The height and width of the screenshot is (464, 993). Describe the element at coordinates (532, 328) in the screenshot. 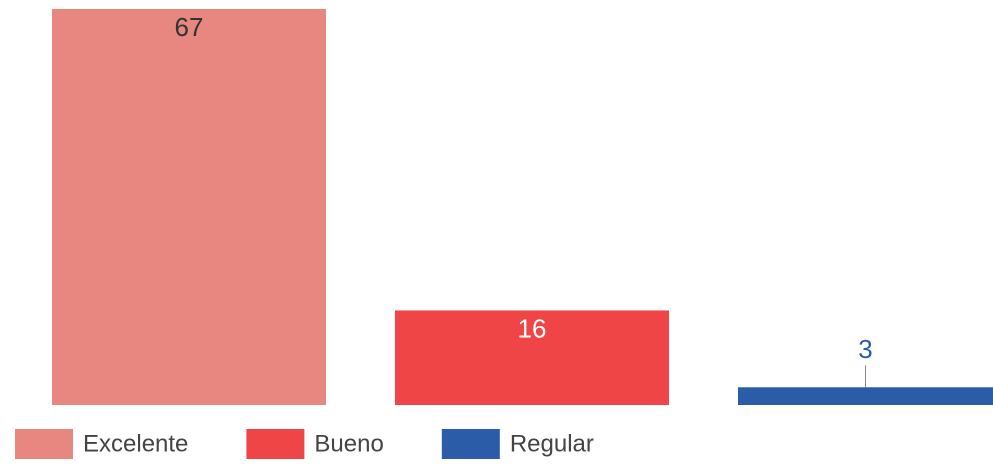

I see `data-label: 16` at that location.